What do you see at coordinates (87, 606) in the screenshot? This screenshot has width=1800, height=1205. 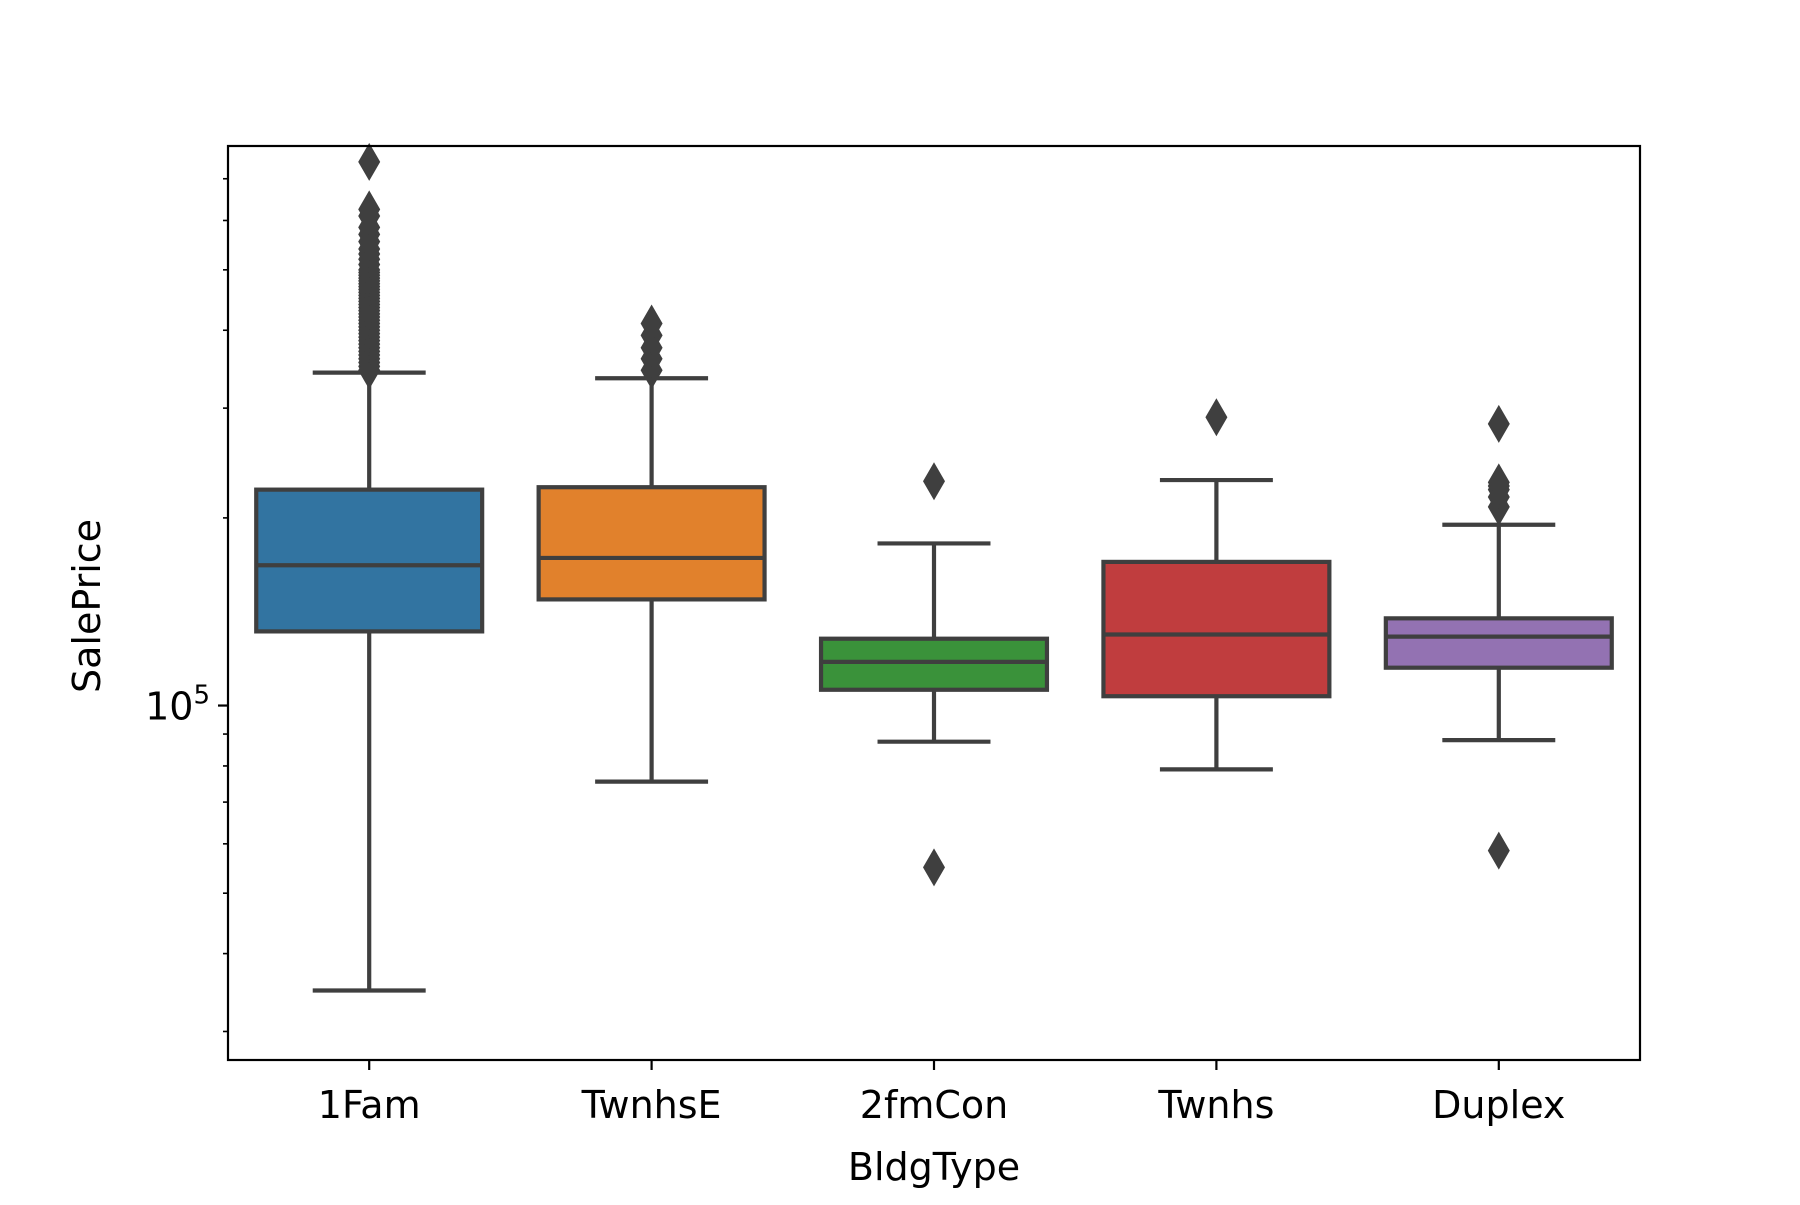 I see `y-axis-label: SalePrice` at bounding box center [87, 606].